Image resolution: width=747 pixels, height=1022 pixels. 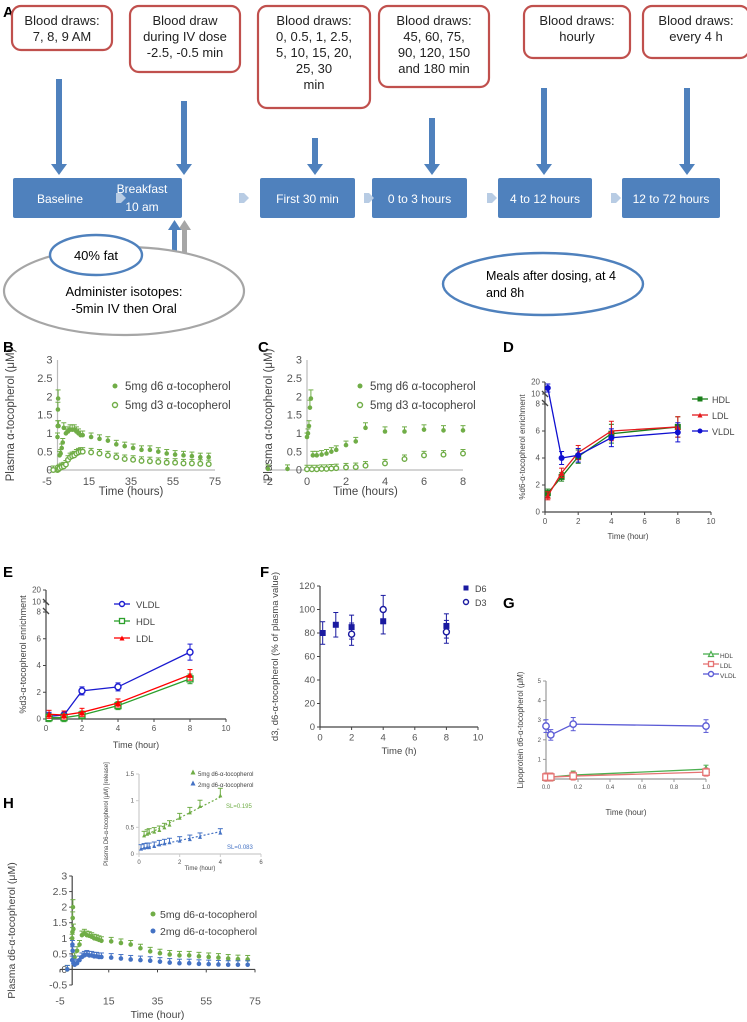 I want to click on phase-box: 12 to 72 hours, so click(x=671, y=198).